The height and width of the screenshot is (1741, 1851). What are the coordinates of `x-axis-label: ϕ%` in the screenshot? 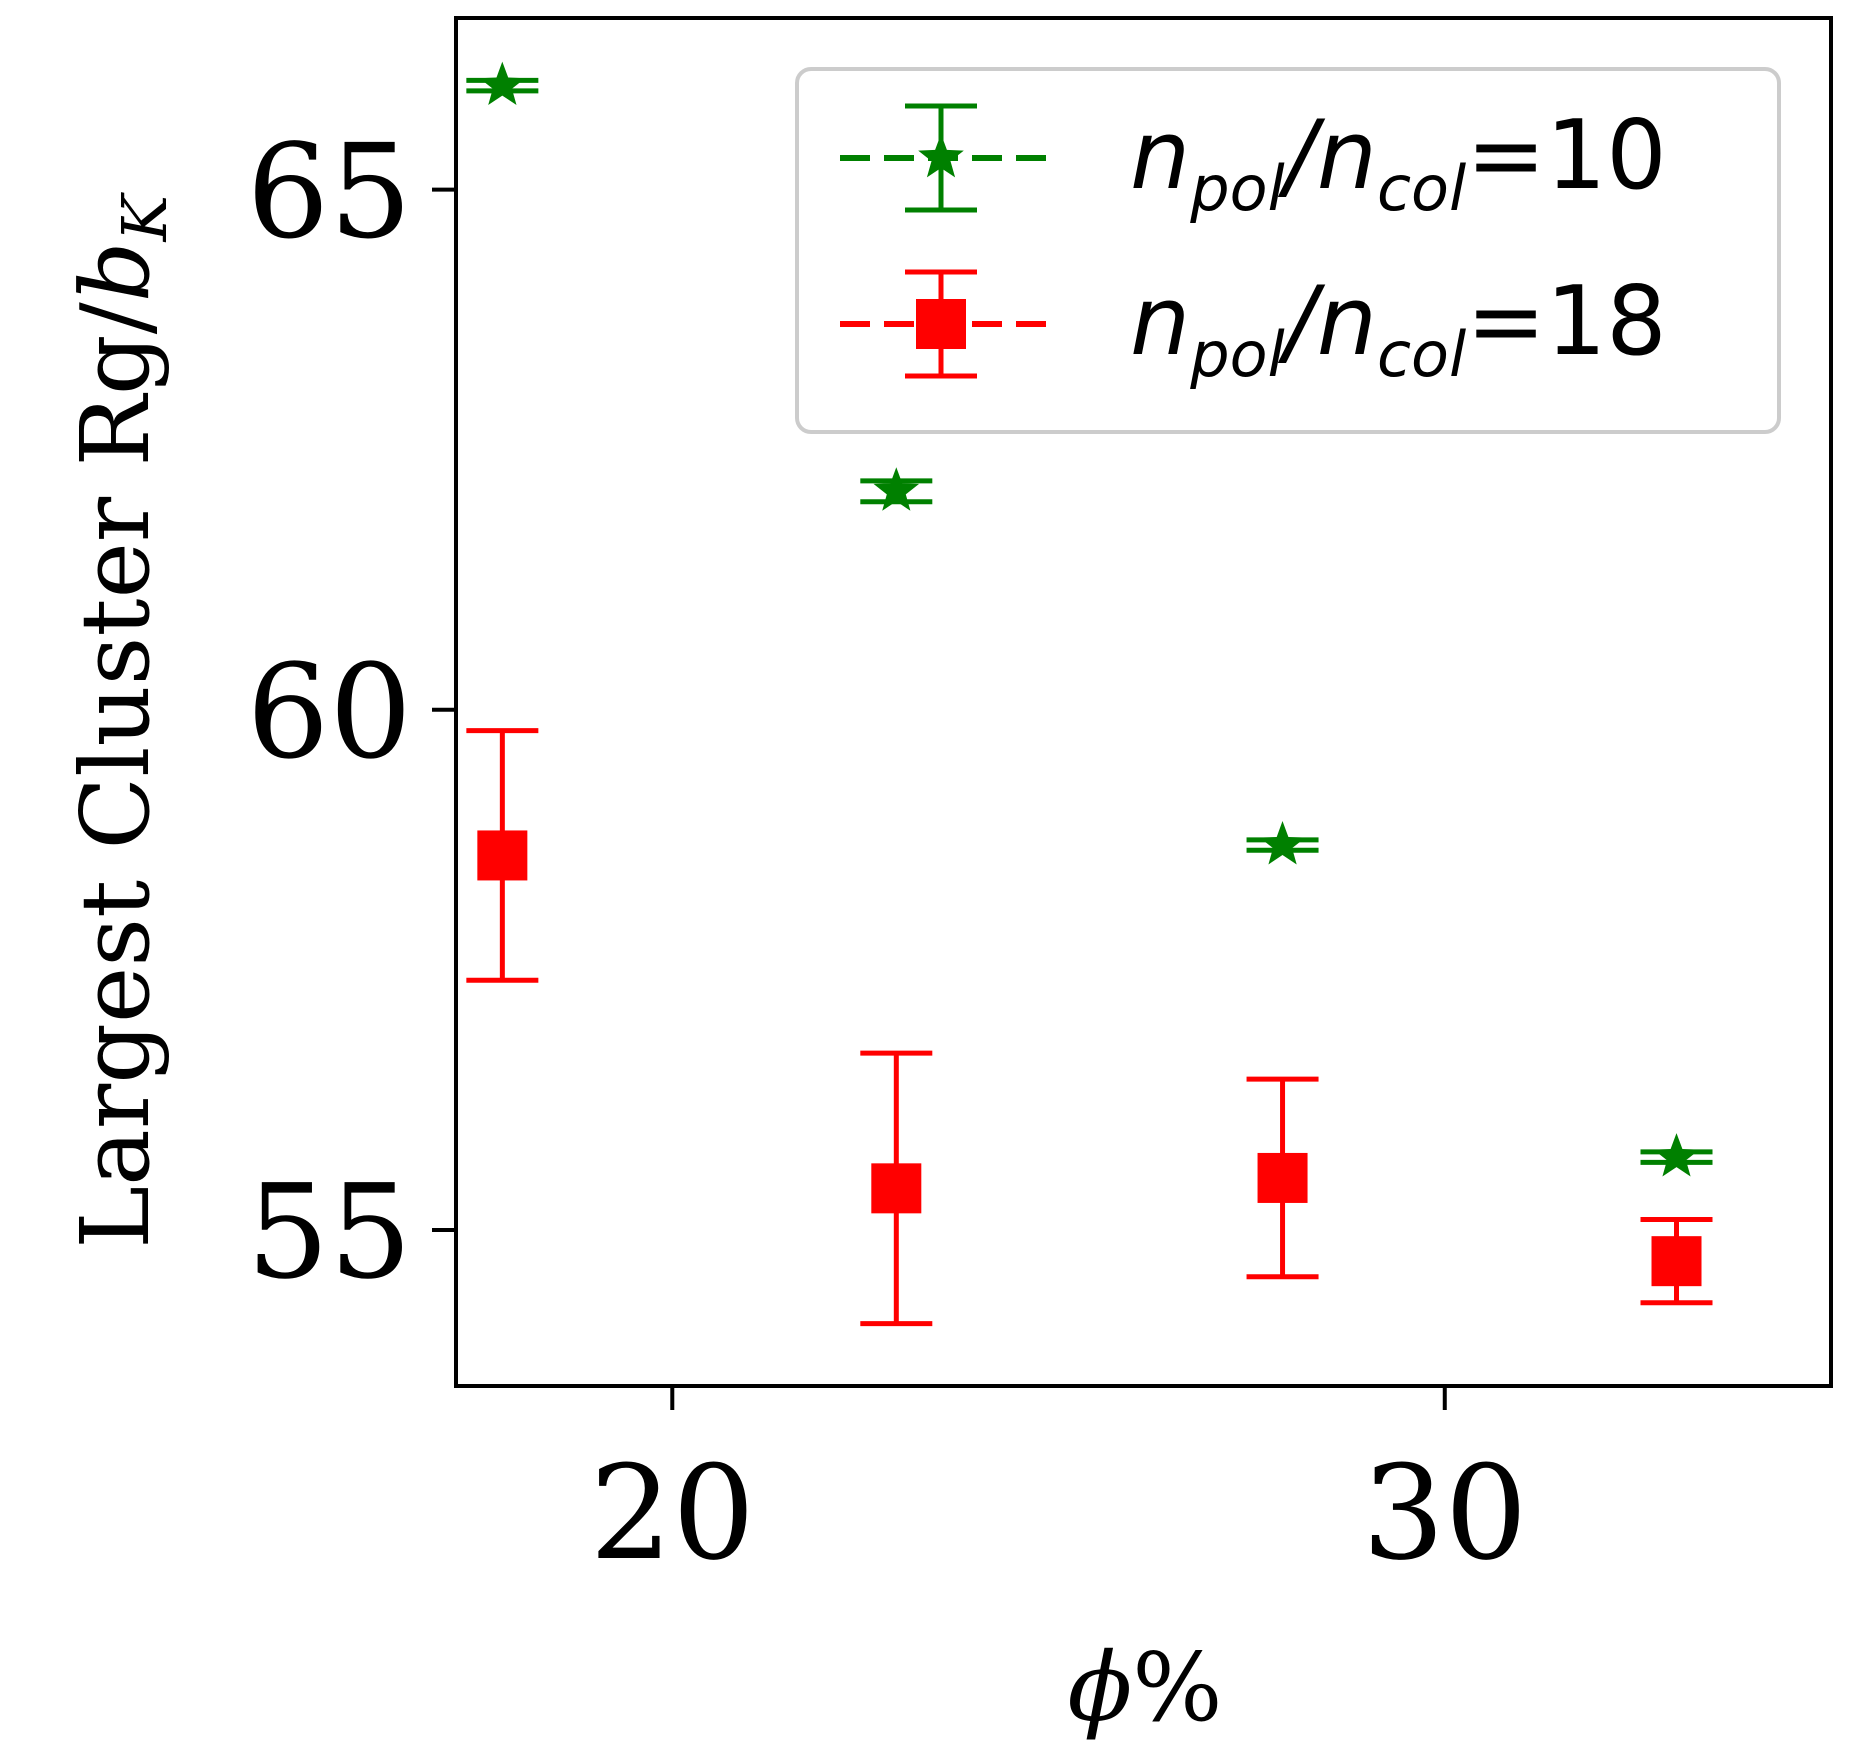 It's located at (1144, 1687).